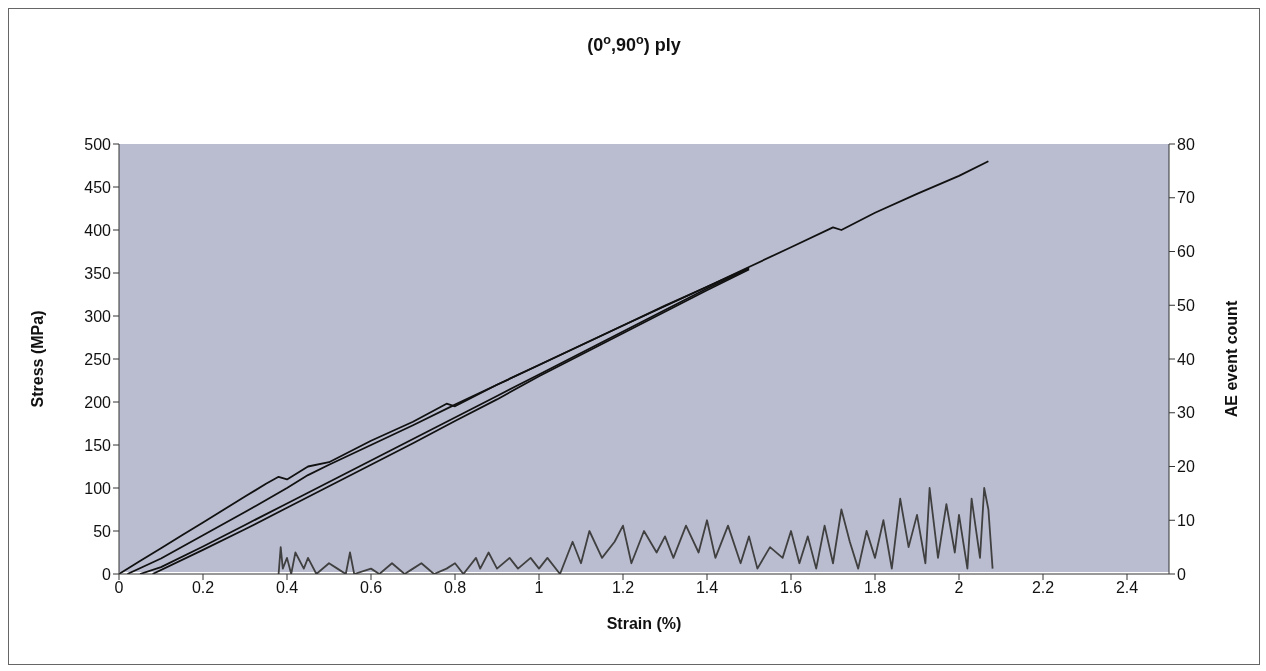  What do you see at coordinates (707, 588) in the screenshot?
I see `x-tick-label: 1.4` at bounding box center [707, 588].